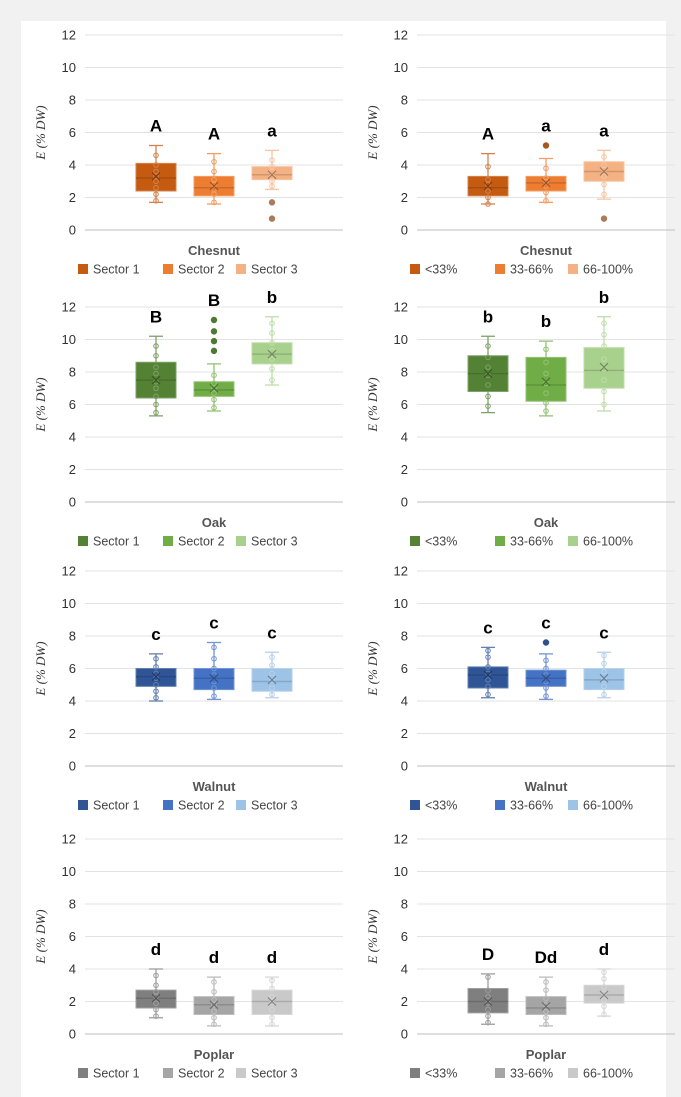  Describe the element at coordinates (201, 1074) in the screenshot. I see `legend-label: Sector 2` at that location.